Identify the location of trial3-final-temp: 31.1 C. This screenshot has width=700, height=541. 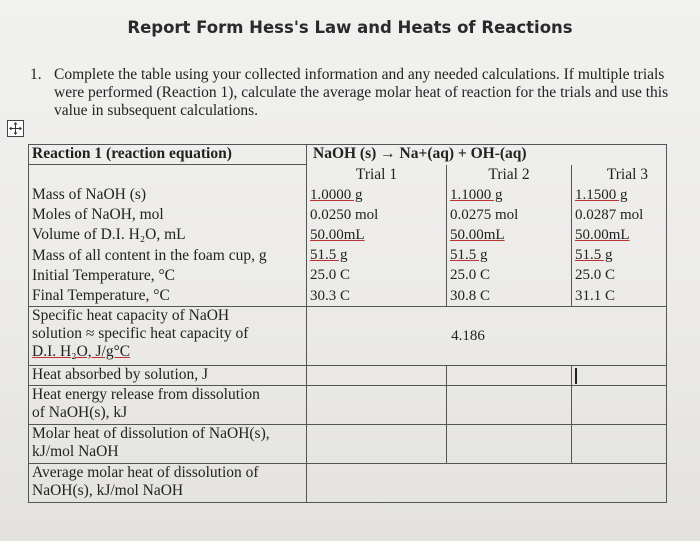
(595, 295).